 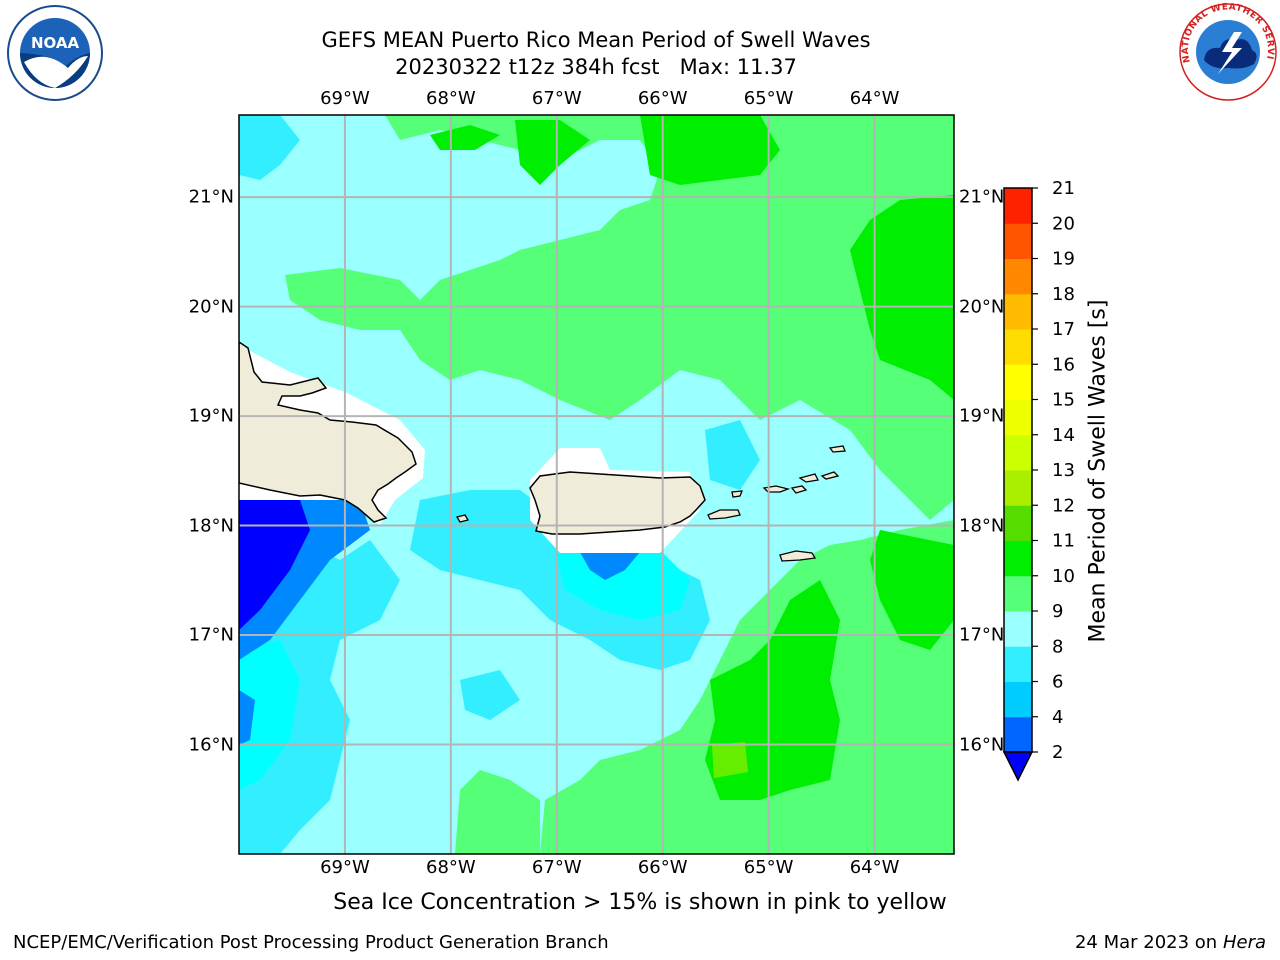 I want to click on land-mona-island, so click(x=462, y=518).